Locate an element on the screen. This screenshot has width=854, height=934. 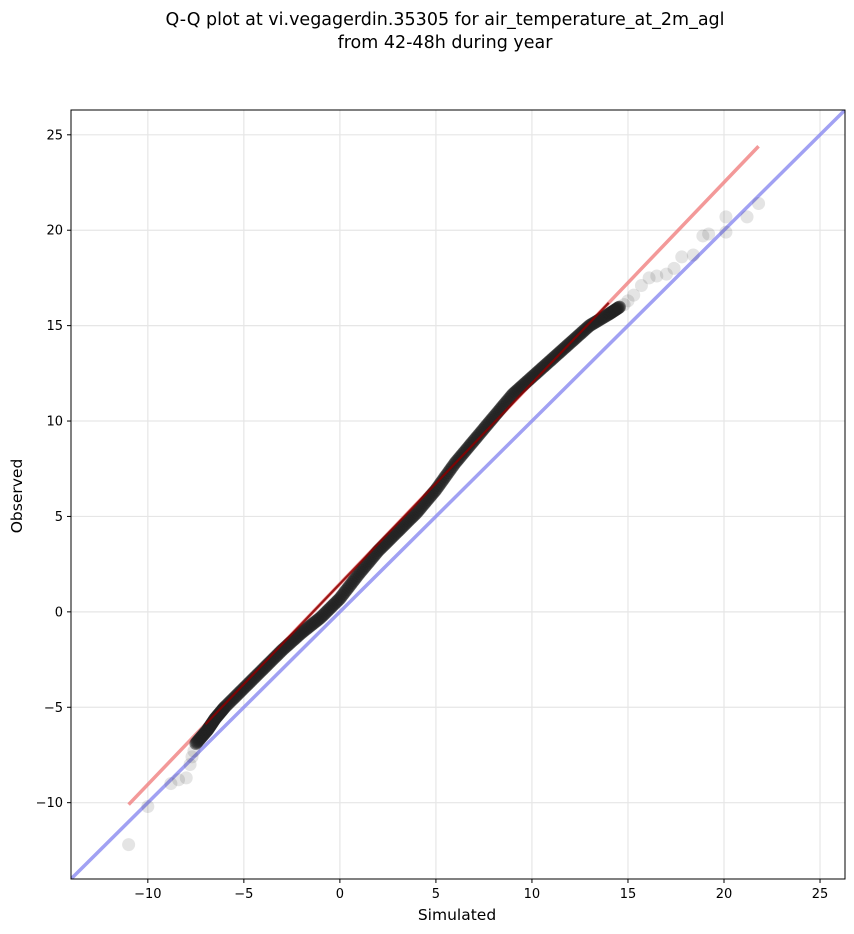
x-tick-label: −5 is located at coordinates (243, 894).